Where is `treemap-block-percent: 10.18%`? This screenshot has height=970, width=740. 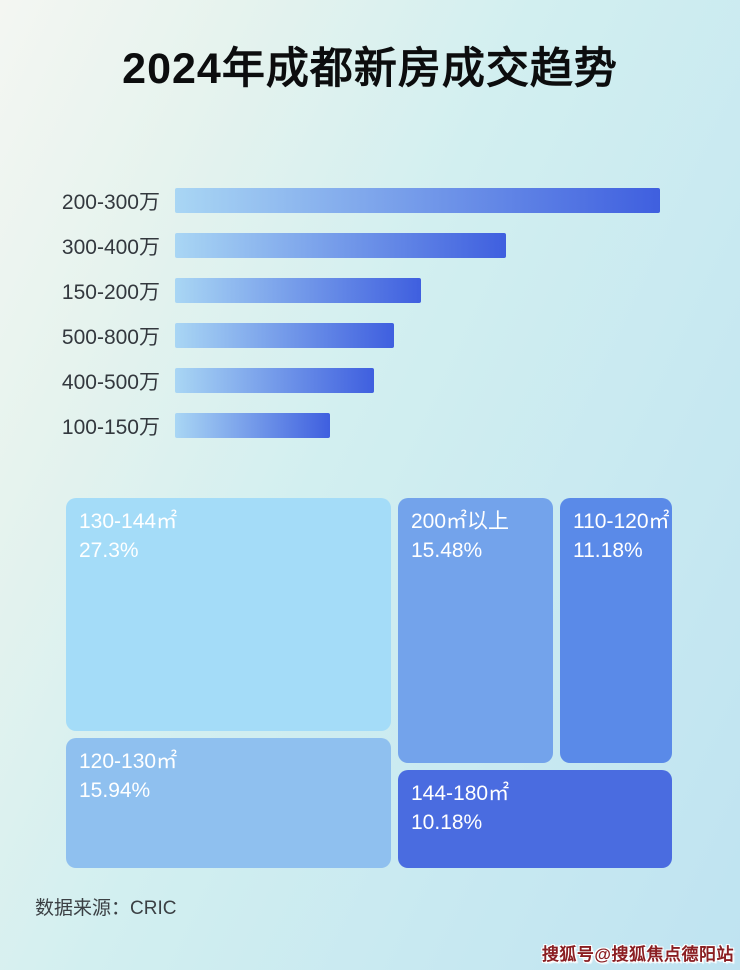
treemap-block-percent: 10.18% is located at coordinates (447, 823).